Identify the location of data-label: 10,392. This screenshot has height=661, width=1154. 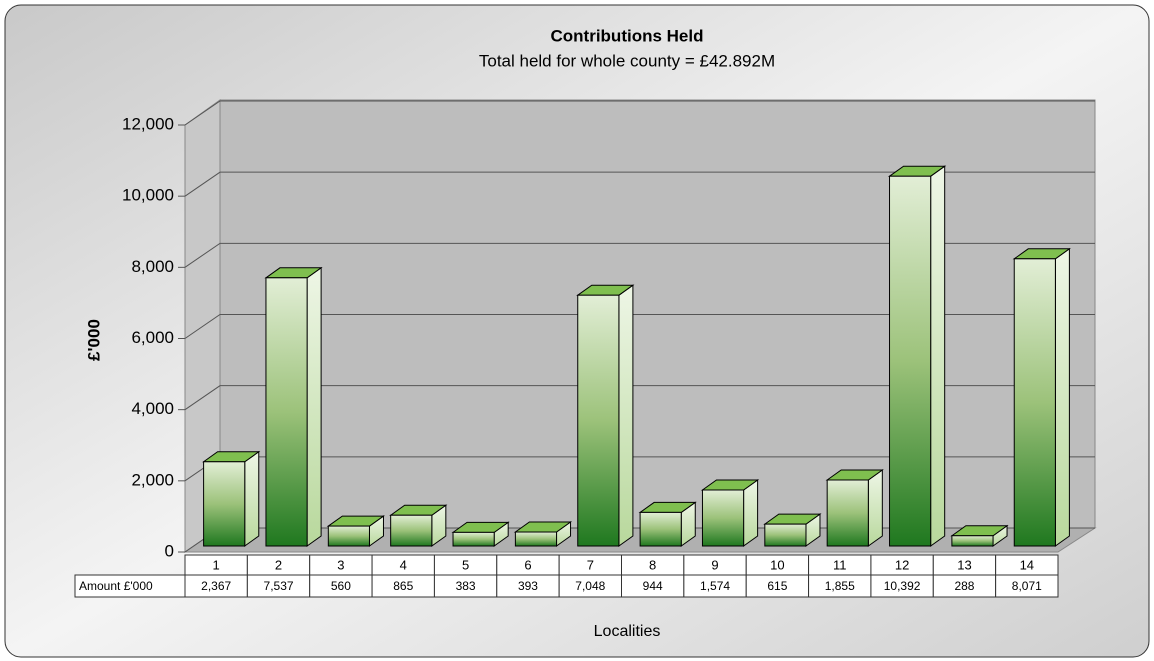
(902, 586).